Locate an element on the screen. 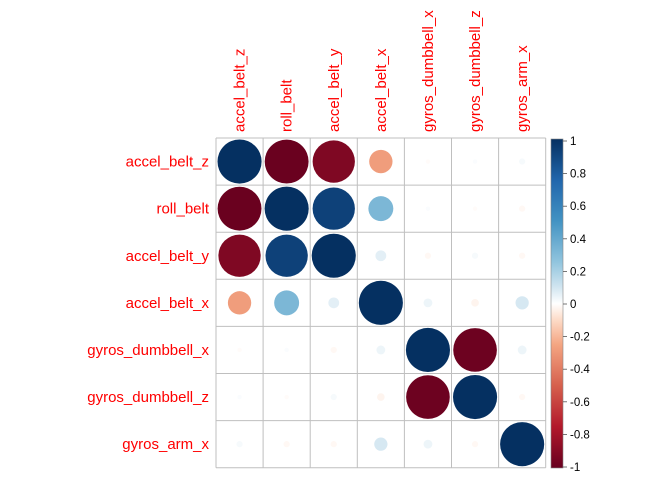 The width and height of the screenshot is (672, 480). column-label-accel_belt_y: accel_belt_y is located at coordinates (334, 90).